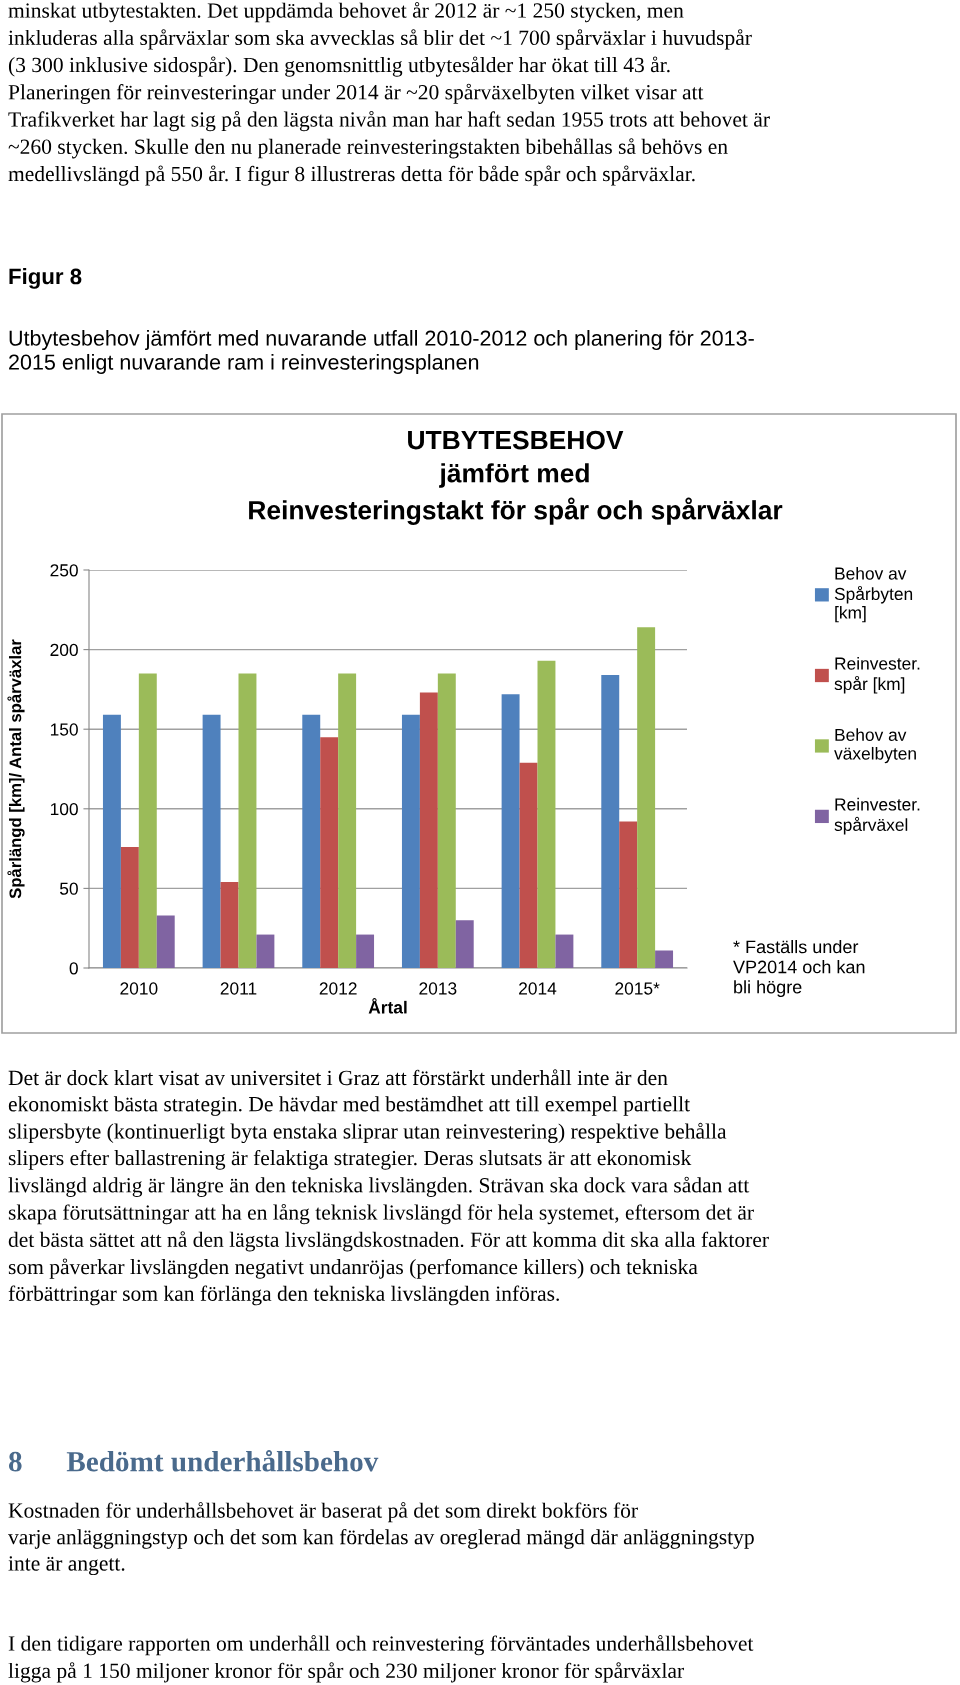  I want to click on text: * Faställs under VP2014 och kan bli högre, so click(799, 969).